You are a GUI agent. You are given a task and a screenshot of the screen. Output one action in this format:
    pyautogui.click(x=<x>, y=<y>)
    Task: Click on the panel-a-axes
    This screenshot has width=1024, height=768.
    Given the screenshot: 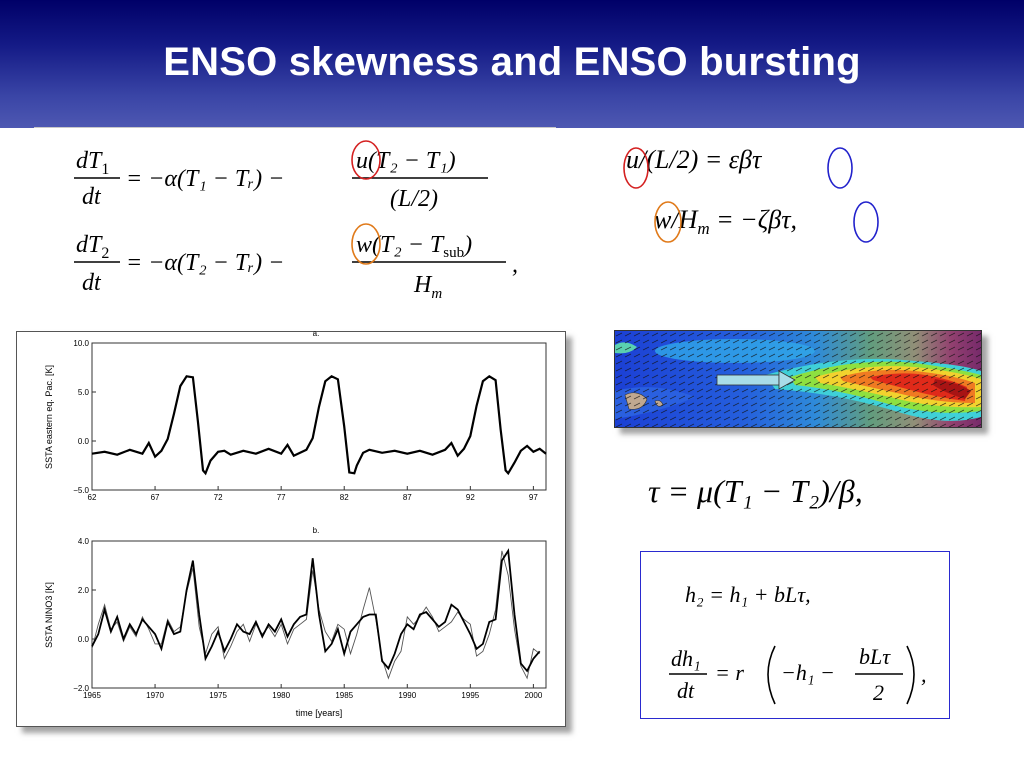 What is the action you would take?
    pyautogui.click(x=319, y=416)
    